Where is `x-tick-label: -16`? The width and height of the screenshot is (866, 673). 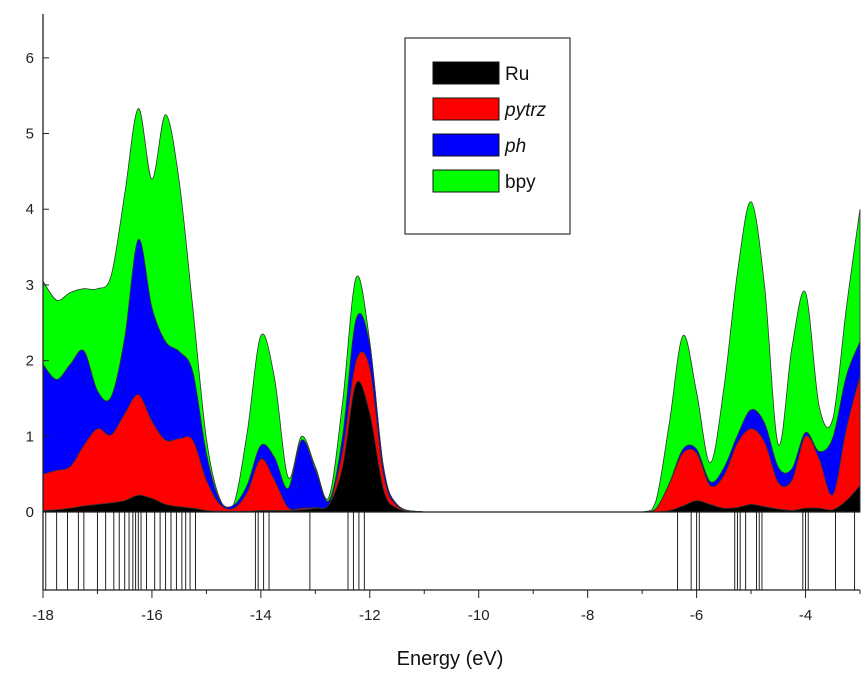
x-tick-label: -16 is located at coordinates (152, 615).